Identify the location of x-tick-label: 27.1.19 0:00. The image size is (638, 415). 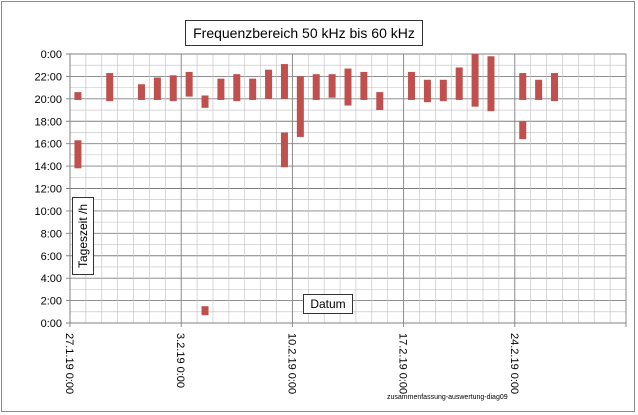
(69, 363).